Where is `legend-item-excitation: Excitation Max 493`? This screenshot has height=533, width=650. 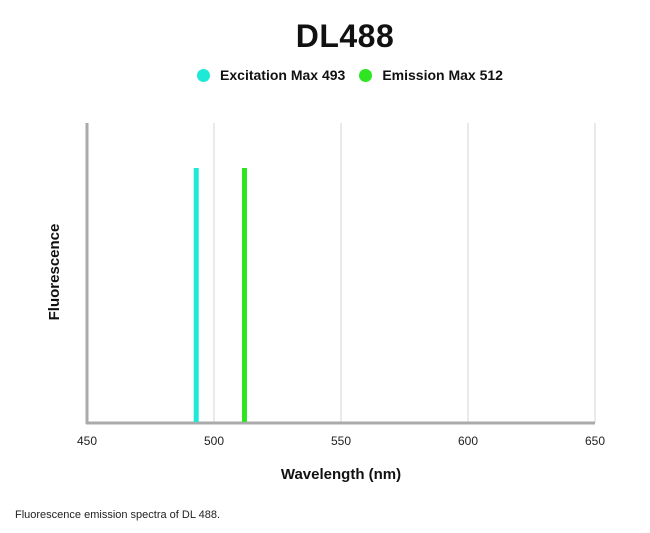 legend-item-excitation: Excitation Max 493 is located at coordinates (271, 75).